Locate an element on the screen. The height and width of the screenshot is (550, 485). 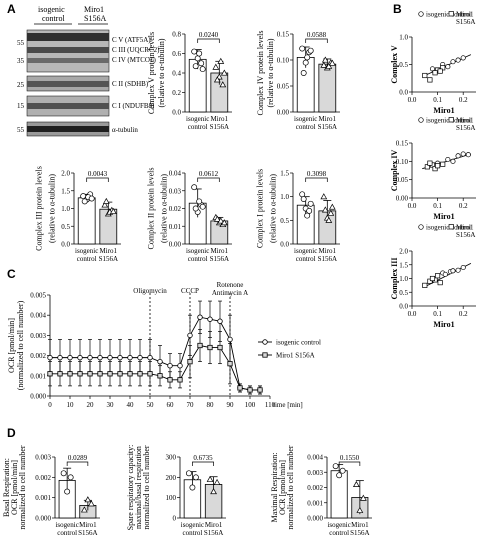
y-tick-label: 0.15 is located at coordinates (402, 144).